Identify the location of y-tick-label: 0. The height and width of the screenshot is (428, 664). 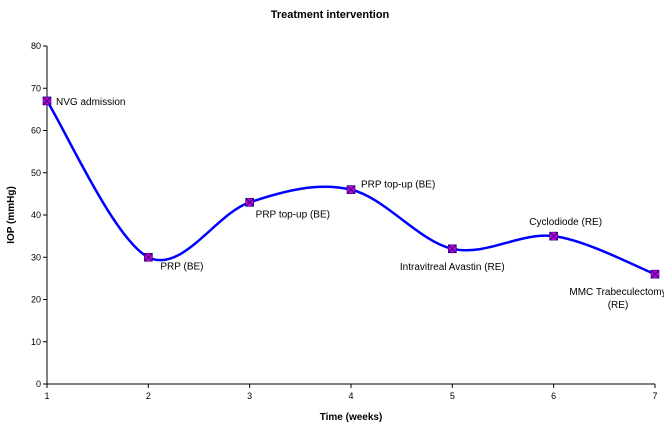
(38, 384).